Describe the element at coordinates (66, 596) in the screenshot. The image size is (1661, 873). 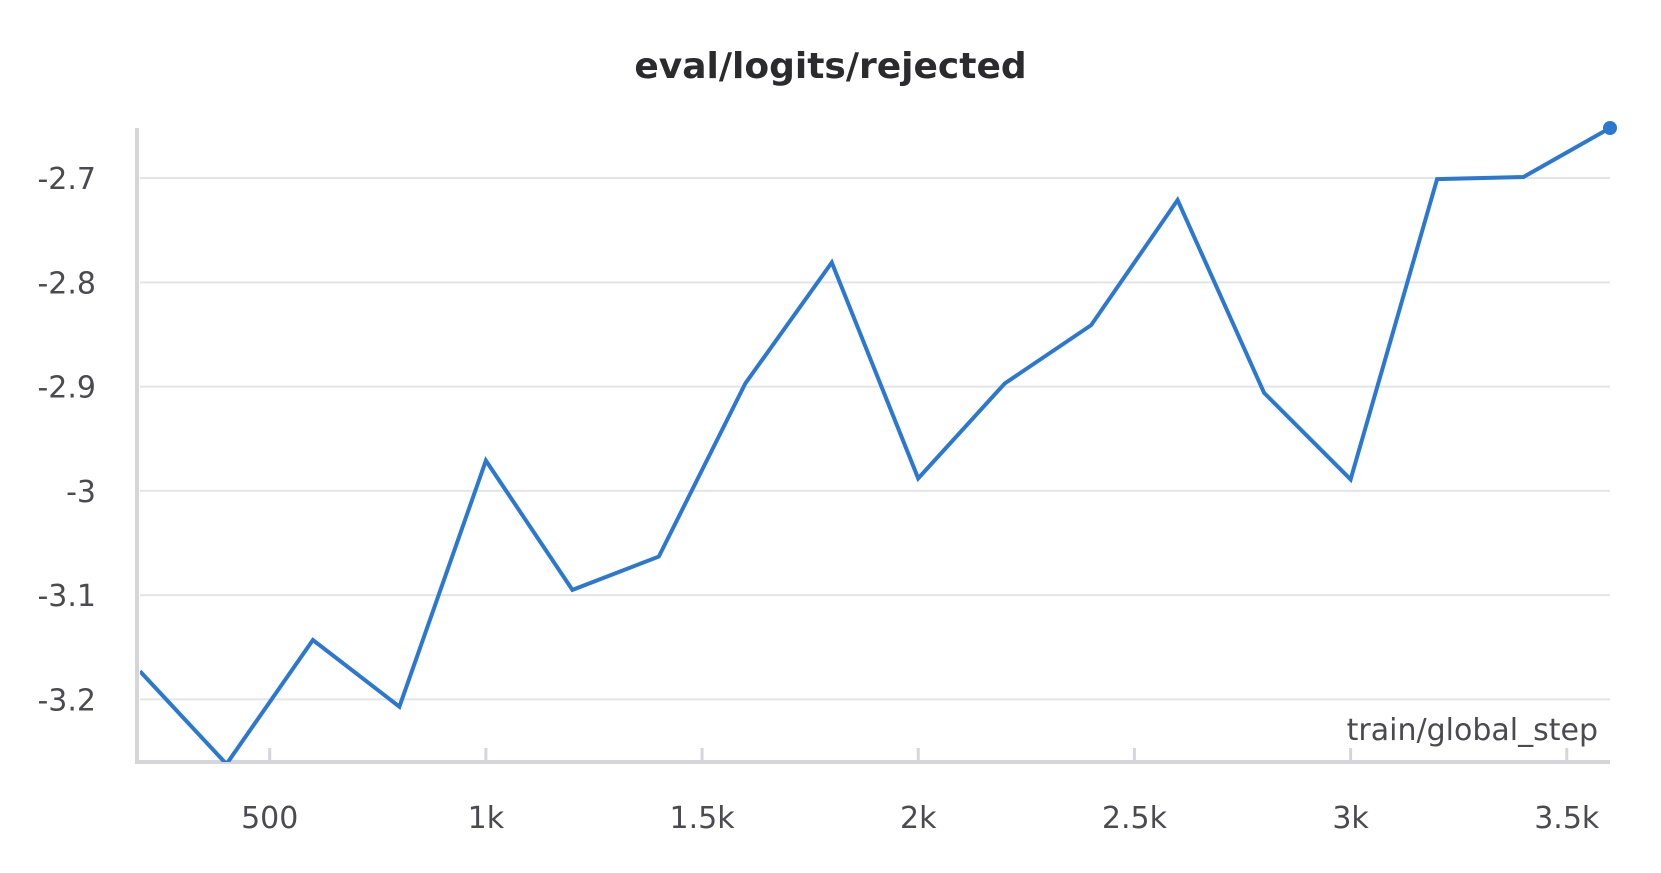
I see `y-tick-label: -3.1` at that location.